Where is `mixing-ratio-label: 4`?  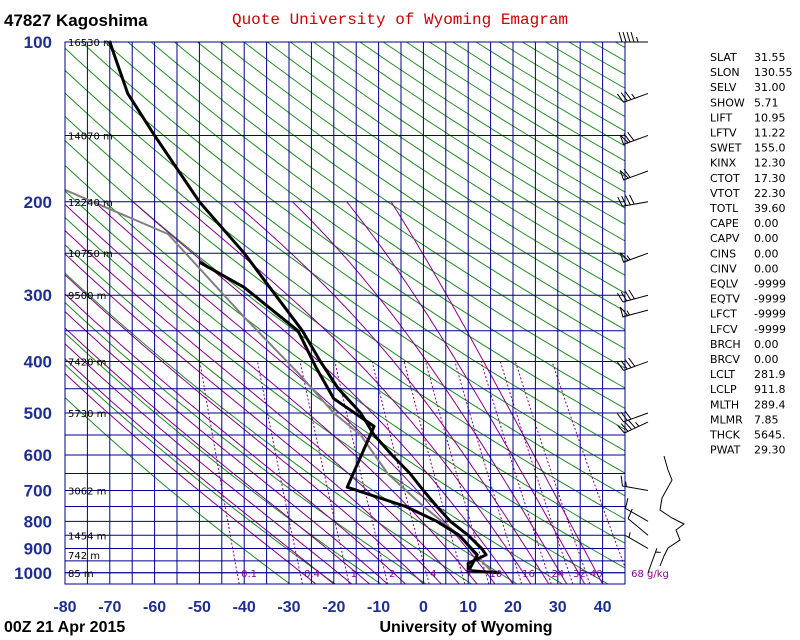
mixing-ratio-label: 4 is located at coordinates (433, 574).